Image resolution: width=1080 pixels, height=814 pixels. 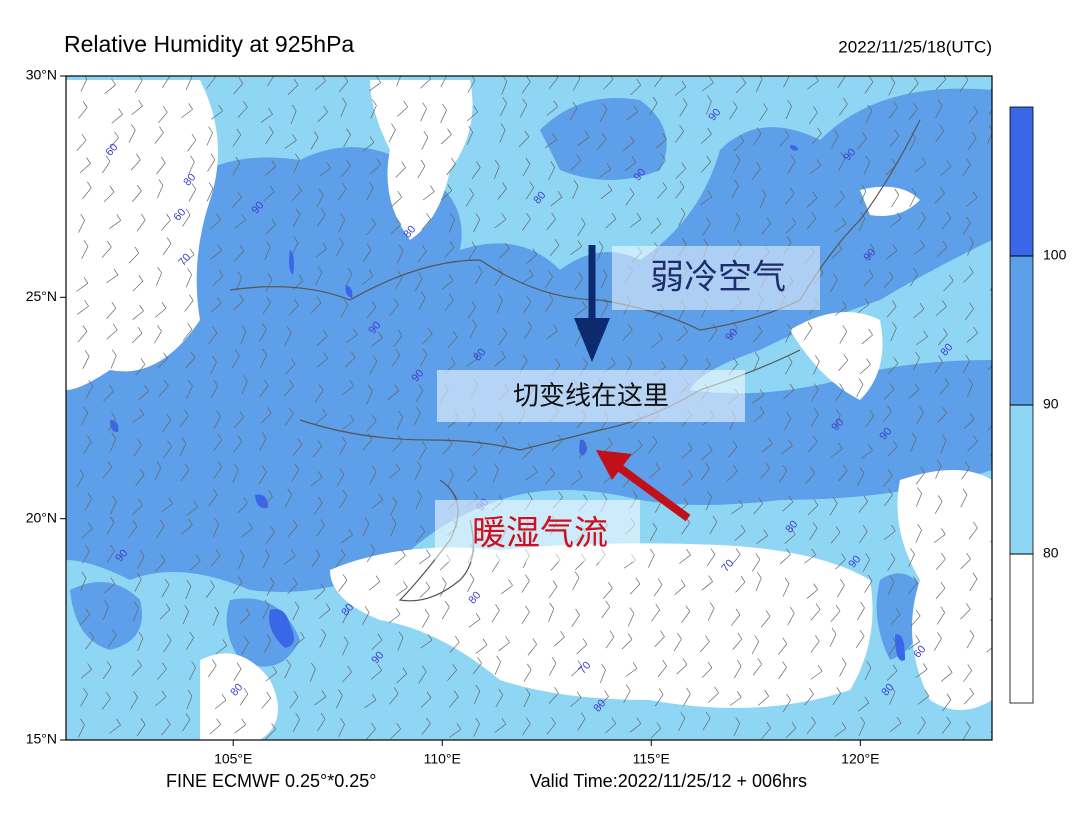 I want to click on footer-left: FINE ECMWF 0.25°*0.25°, so click(x=271, y=781).